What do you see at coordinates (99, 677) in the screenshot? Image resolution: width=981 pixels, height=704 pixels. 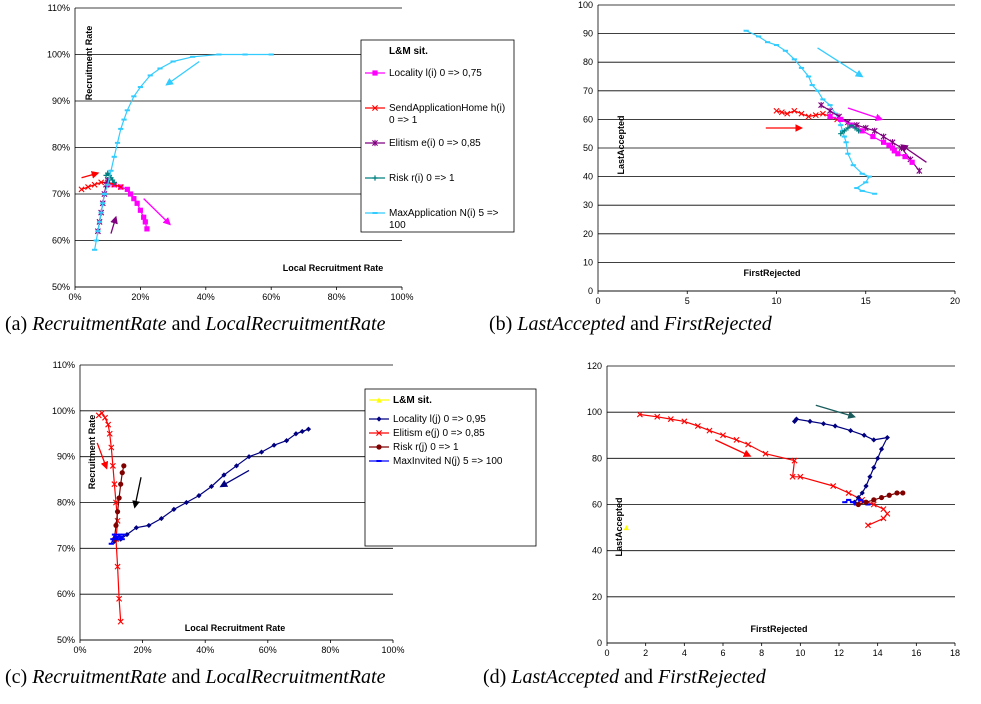 I see `caption-variable: RecruitmentRate` at bounding box center [99, 677].